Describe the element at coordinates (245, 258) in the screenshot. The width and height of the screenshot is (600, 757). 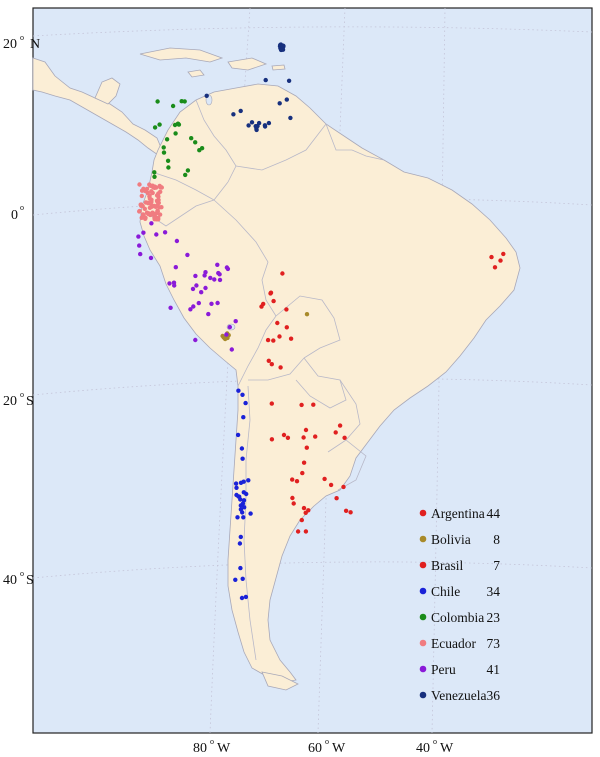
I see `border-peru-brazil` at that location.